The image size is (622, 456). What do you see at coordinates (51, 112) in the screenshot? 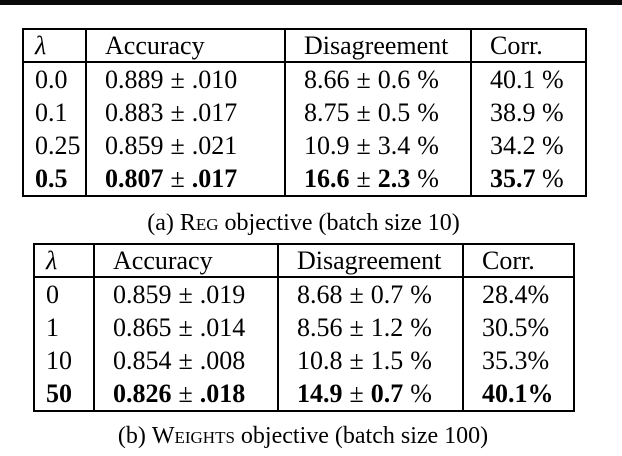
I see `cell-lambda: 0.1` at bounding box center [51, 112].